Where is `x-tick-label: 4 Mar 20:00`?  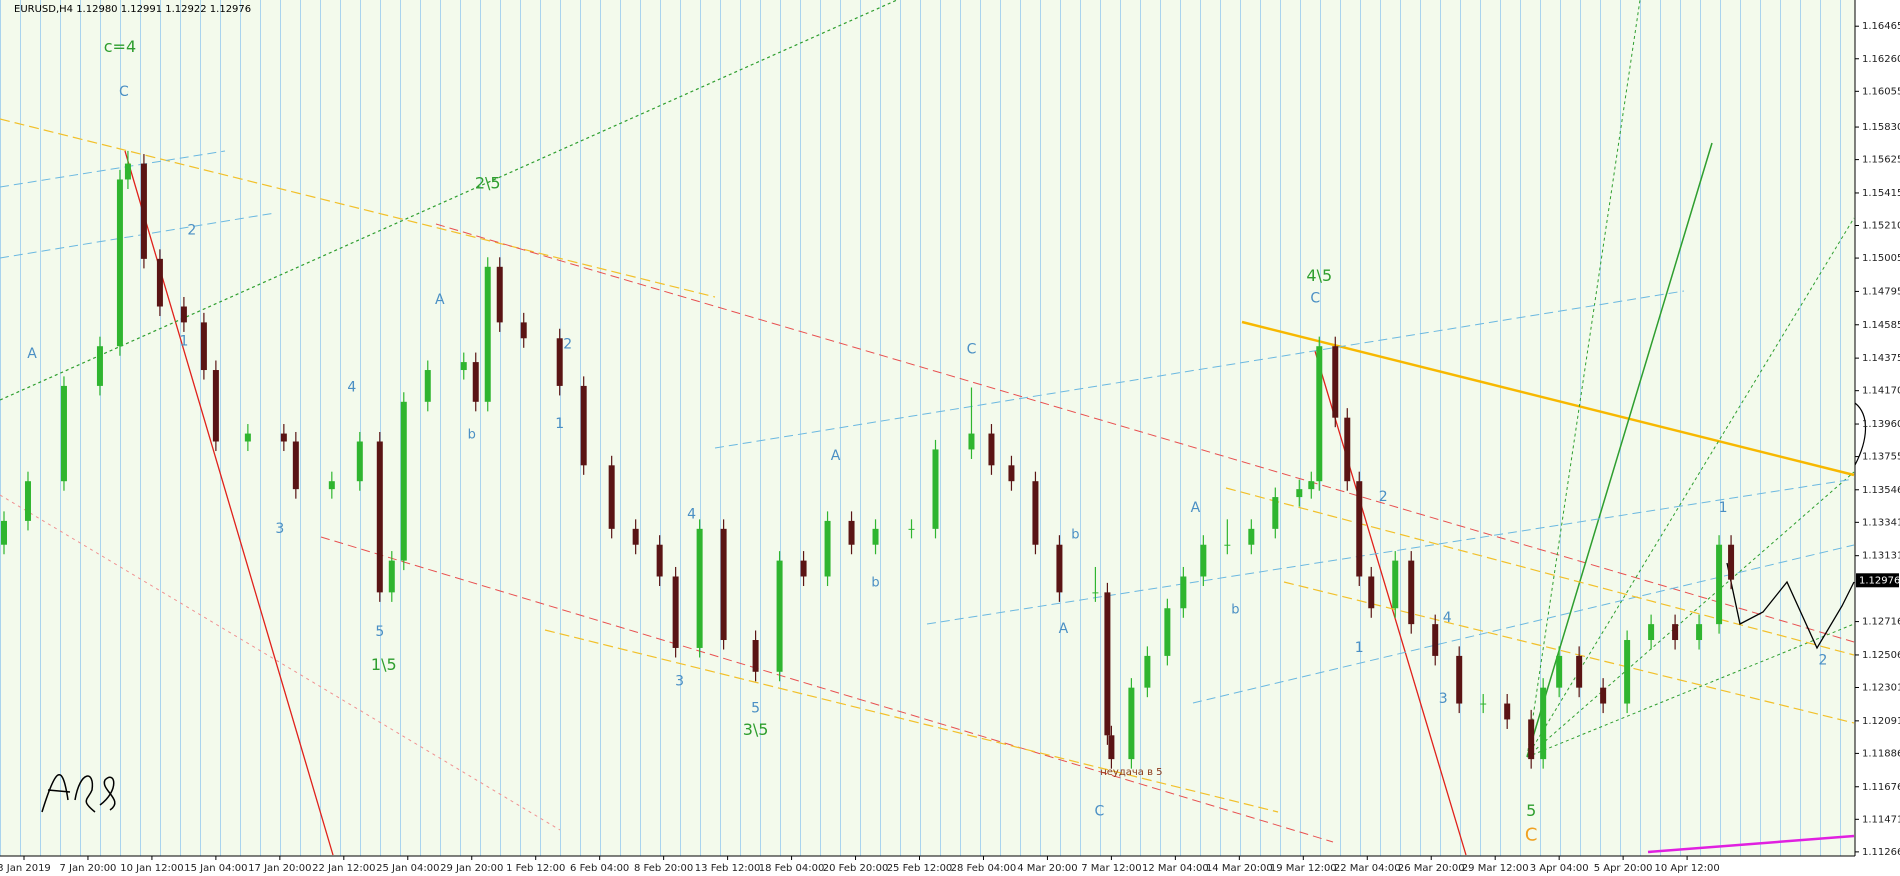 x-tick-label: 4 Mar 20:00 is located at coordinates (1047, 868).